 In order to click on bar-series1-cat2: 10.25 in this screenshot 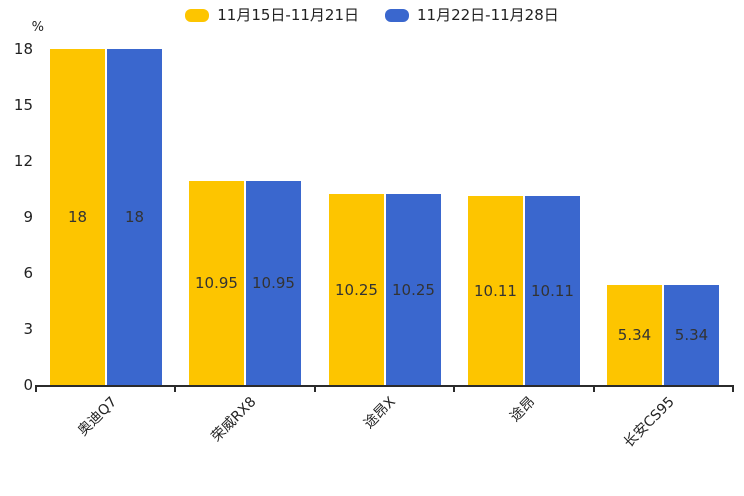, I will do `click(413, 289)`.